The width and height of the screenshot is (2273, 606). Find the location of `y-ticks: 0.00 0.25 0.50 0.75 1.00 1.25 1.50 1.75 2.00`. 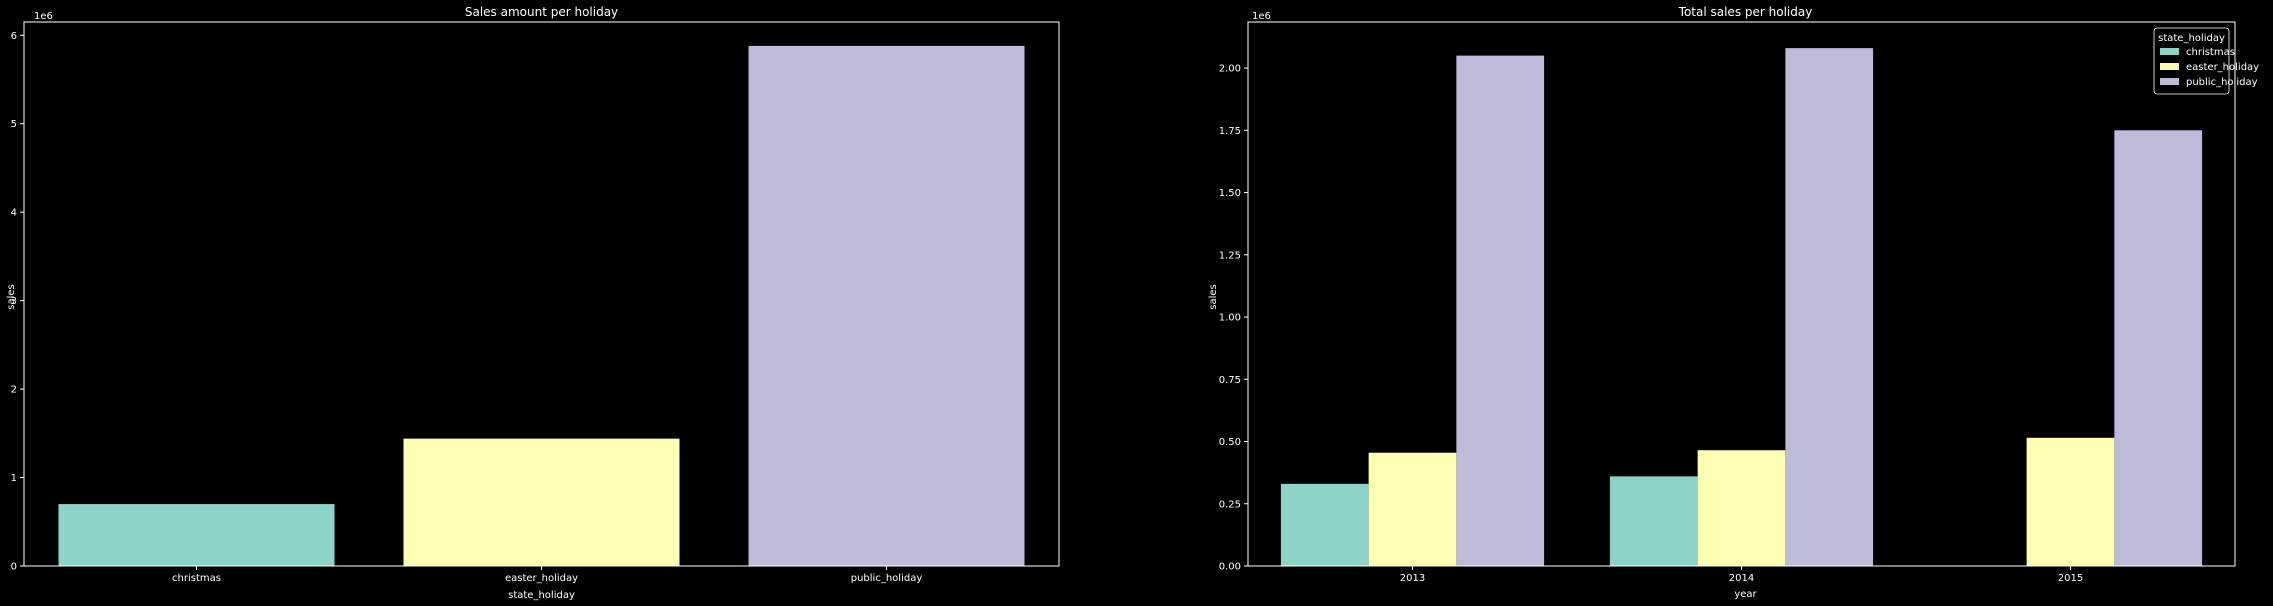

y-ticks: 0.00 0.25 0.50 0.75 1.00 1.25 1.50 1.75 2.00 is located at coordinates (1233, 318).